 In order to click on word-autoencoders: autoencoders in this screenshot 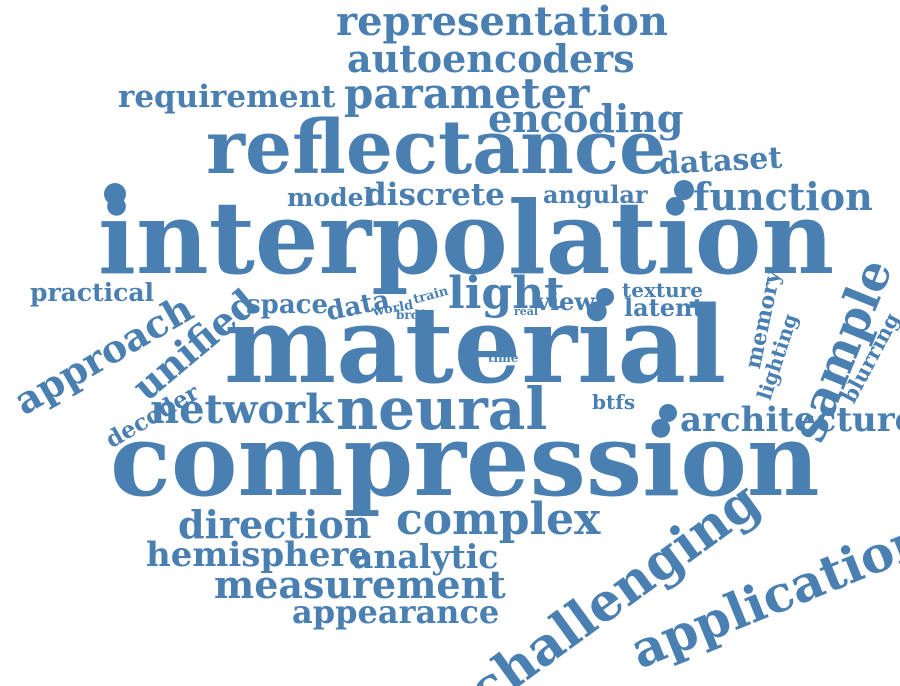, I will do `click(491, 58)`.